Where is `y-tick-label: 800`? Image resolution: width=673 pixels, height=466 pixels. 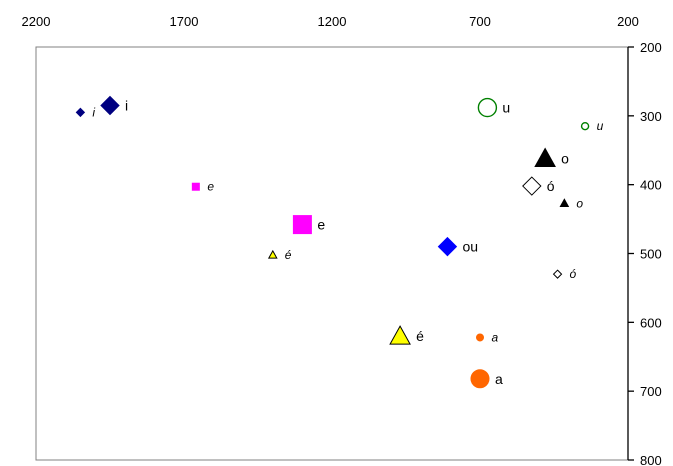 y-tick-label: 800 is located at coordinates (651, 459).